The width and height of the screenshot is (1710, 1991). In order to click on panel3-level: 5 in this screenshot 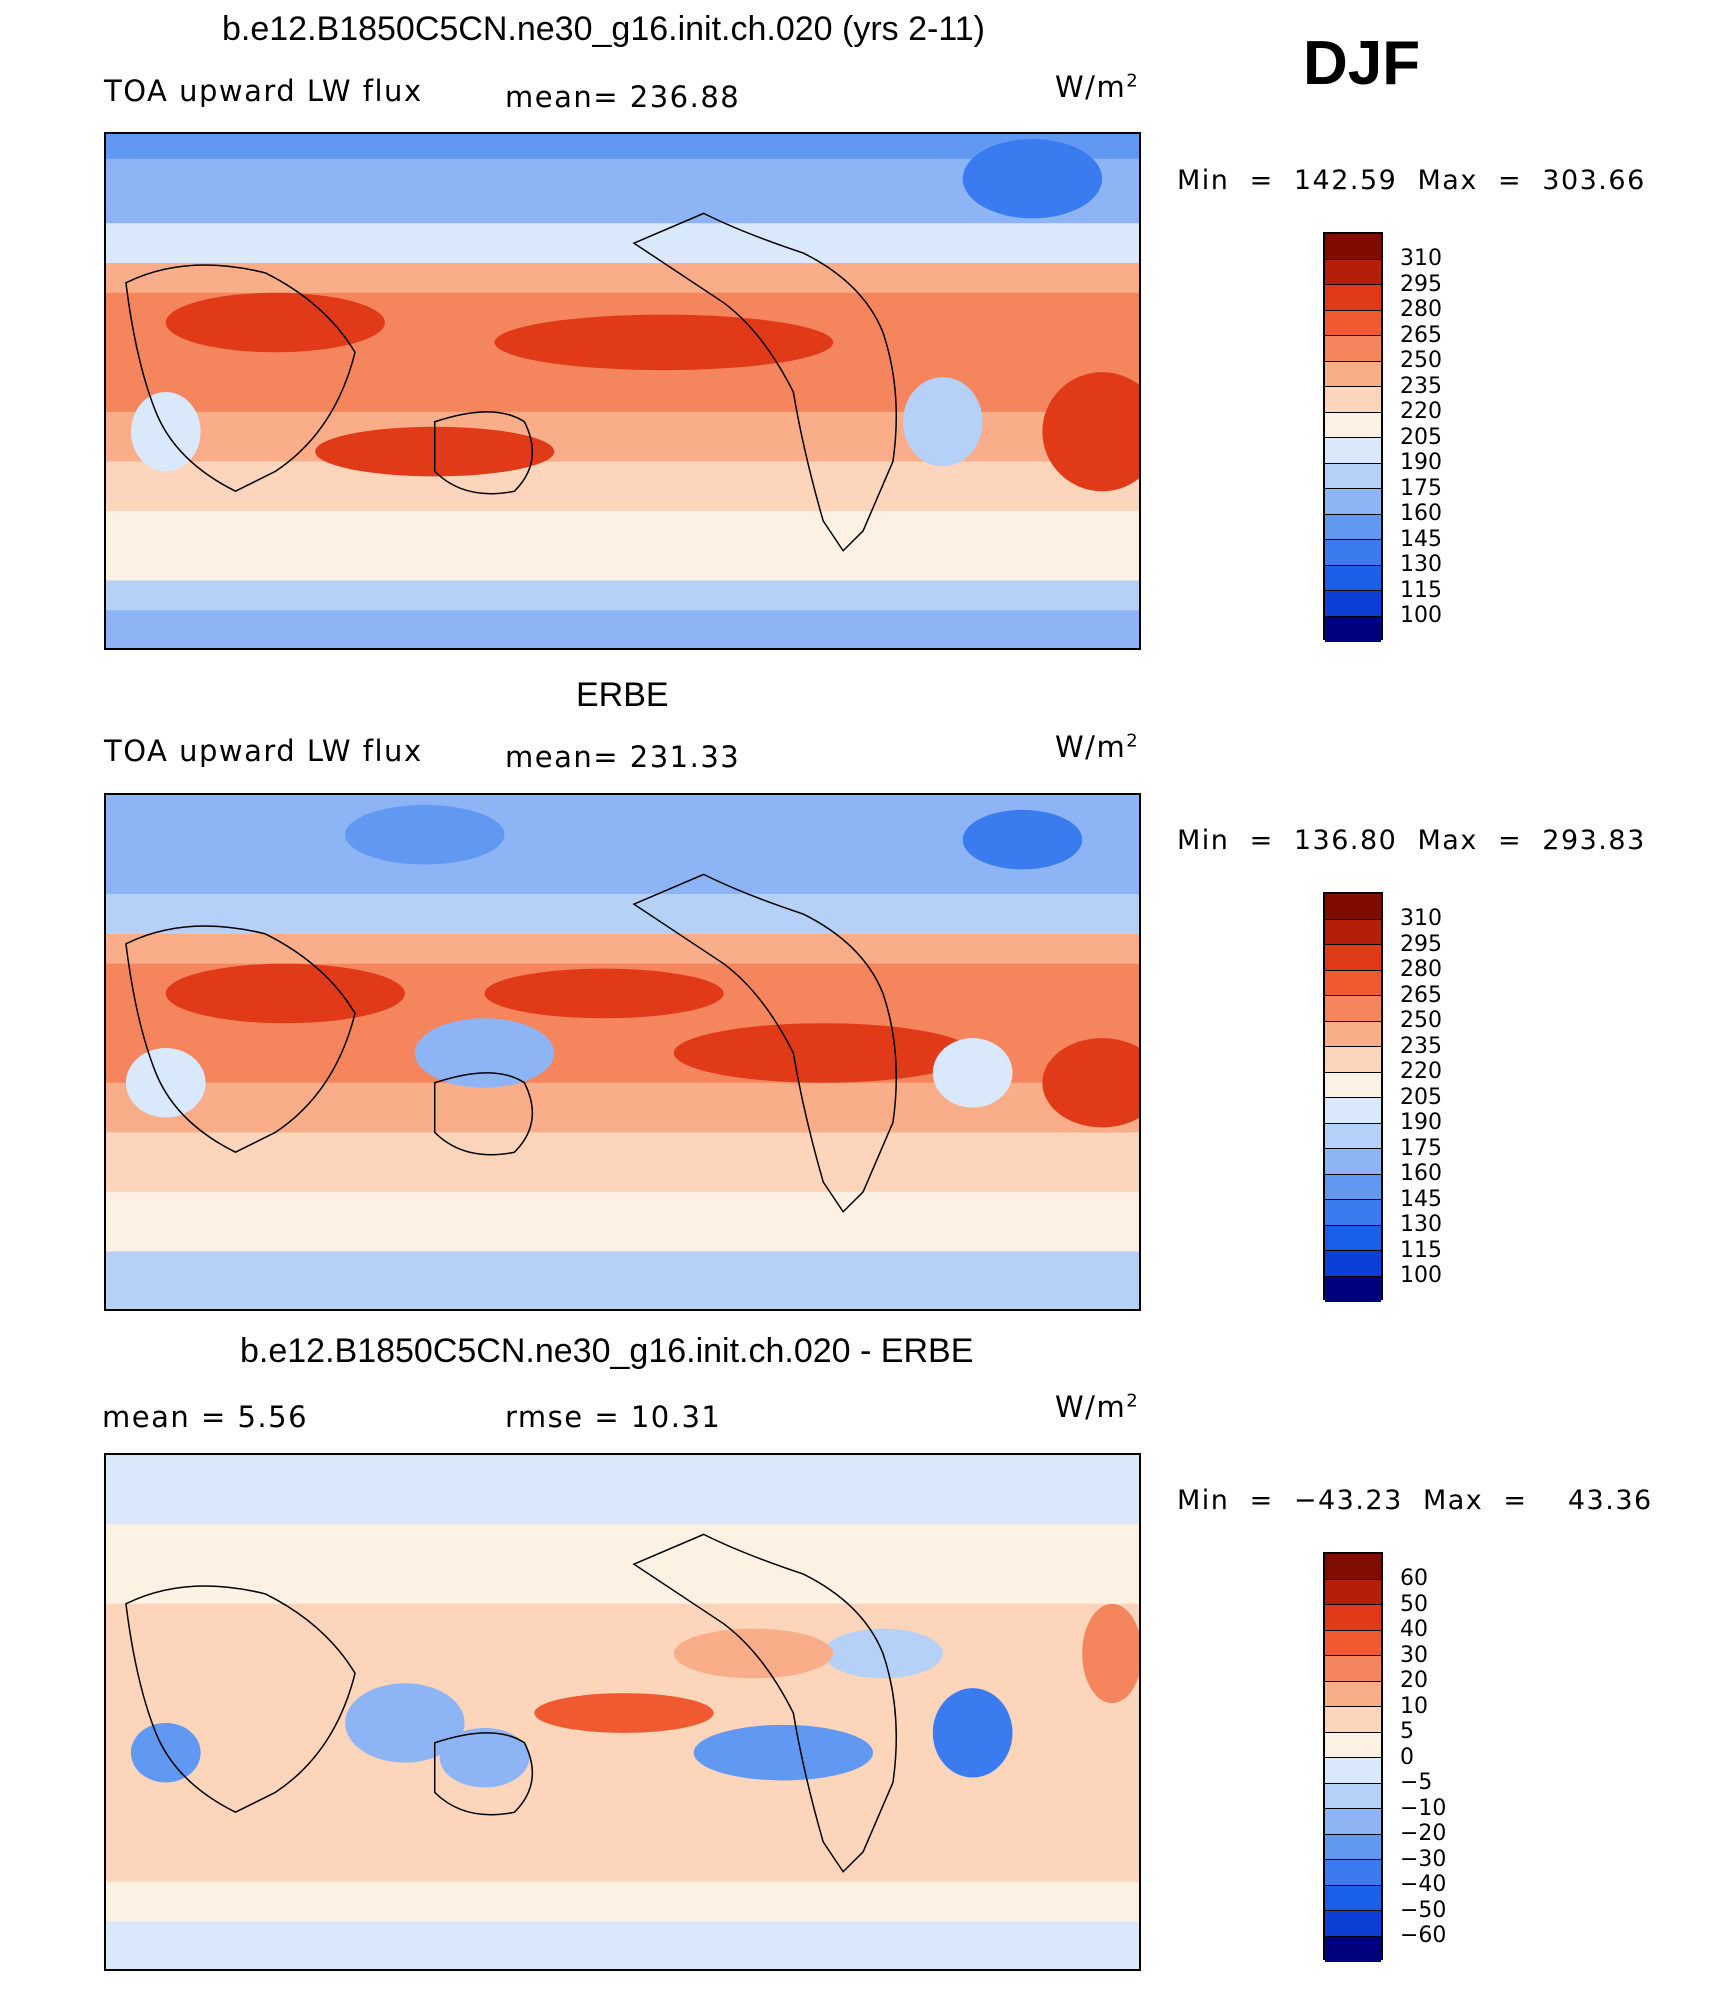, I will do `click(1407, 1731)`.